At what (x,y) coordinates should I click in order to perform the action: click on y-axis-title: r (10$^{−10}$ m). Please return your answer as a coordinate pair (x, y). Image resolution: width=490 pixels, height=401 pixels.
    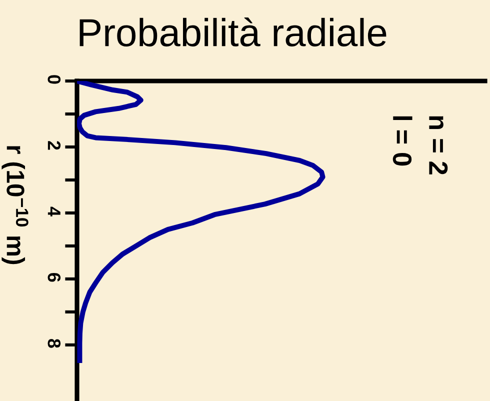
    Looking at the image, I should click on (15, 205).